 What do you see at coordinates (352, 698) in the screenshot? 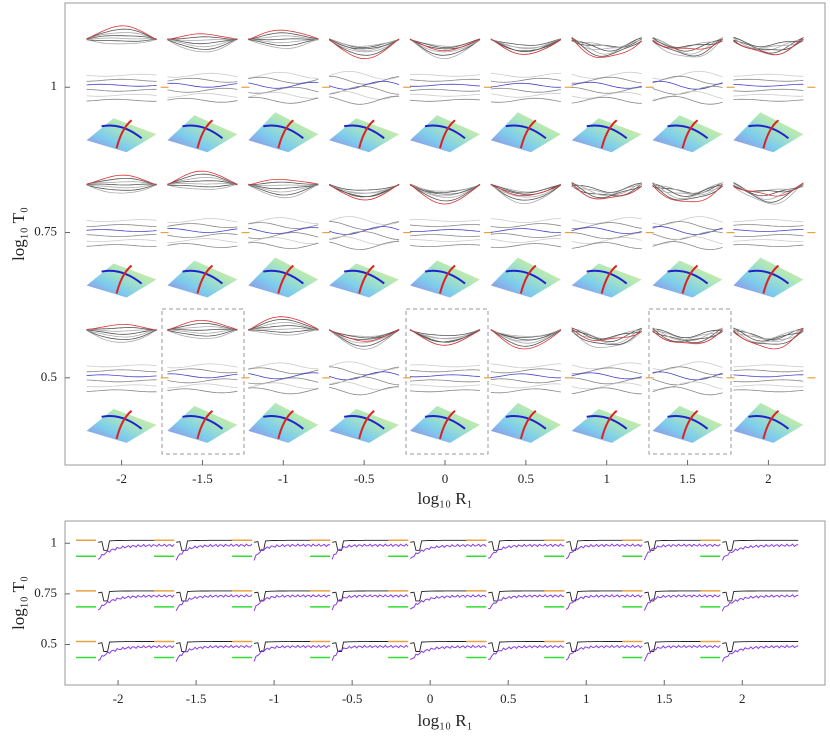
I see `x-tick-label: -0.5` at bounding box center [352, 698].